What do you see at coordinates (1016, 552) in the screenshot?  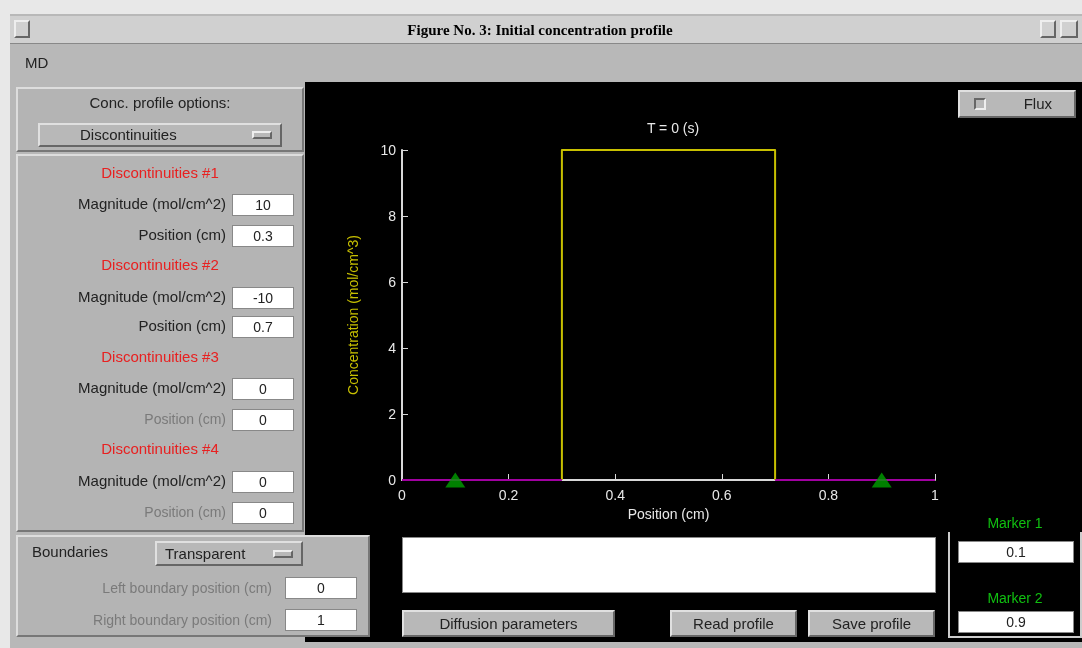 I see `text: 0.1` at bounding box center [1016, 552].